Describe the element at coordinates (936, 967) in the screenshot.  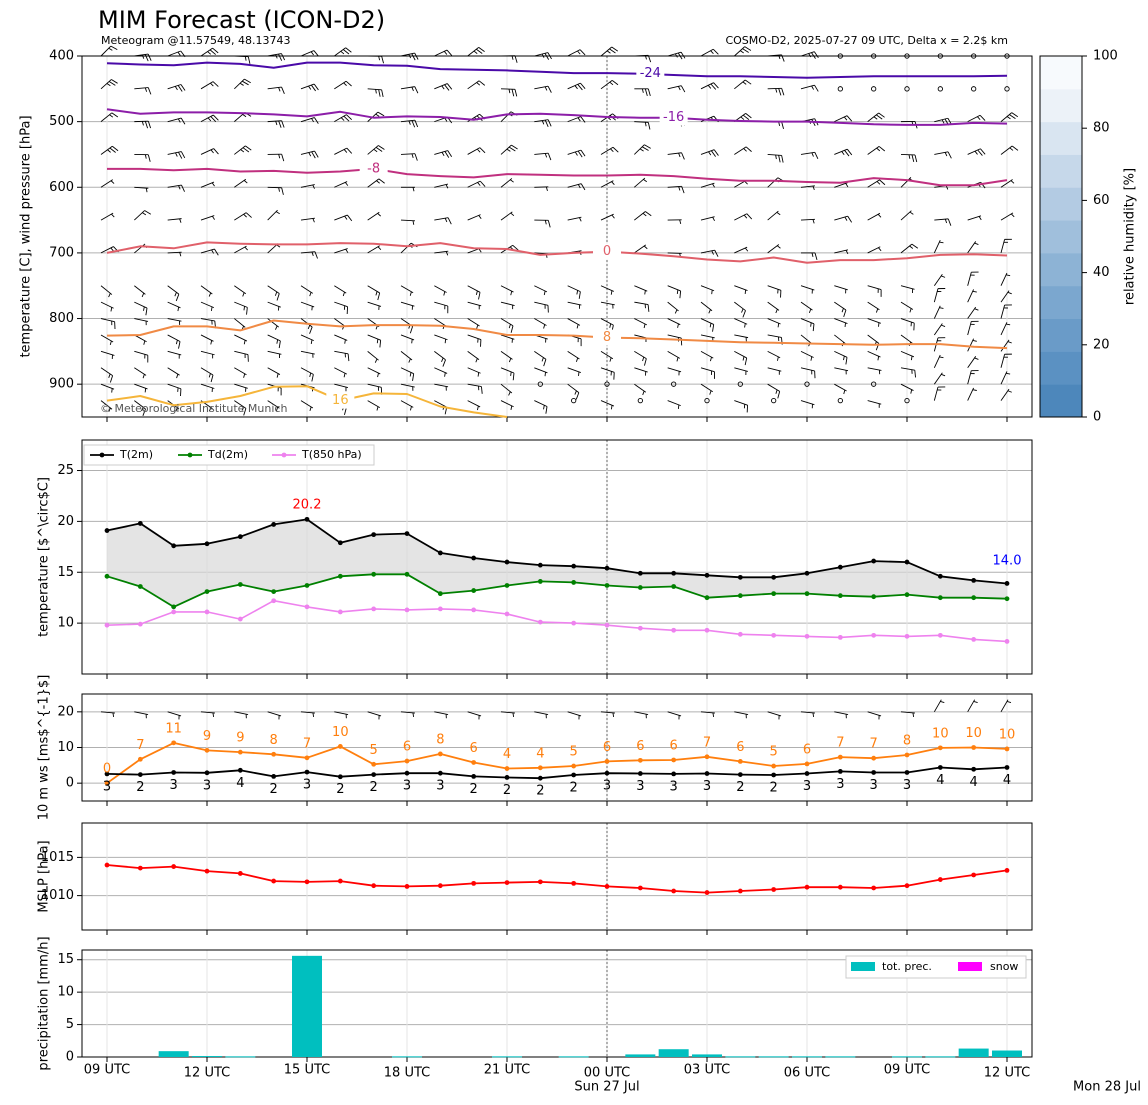
I see `legend: tot. prec. snow` at that location.